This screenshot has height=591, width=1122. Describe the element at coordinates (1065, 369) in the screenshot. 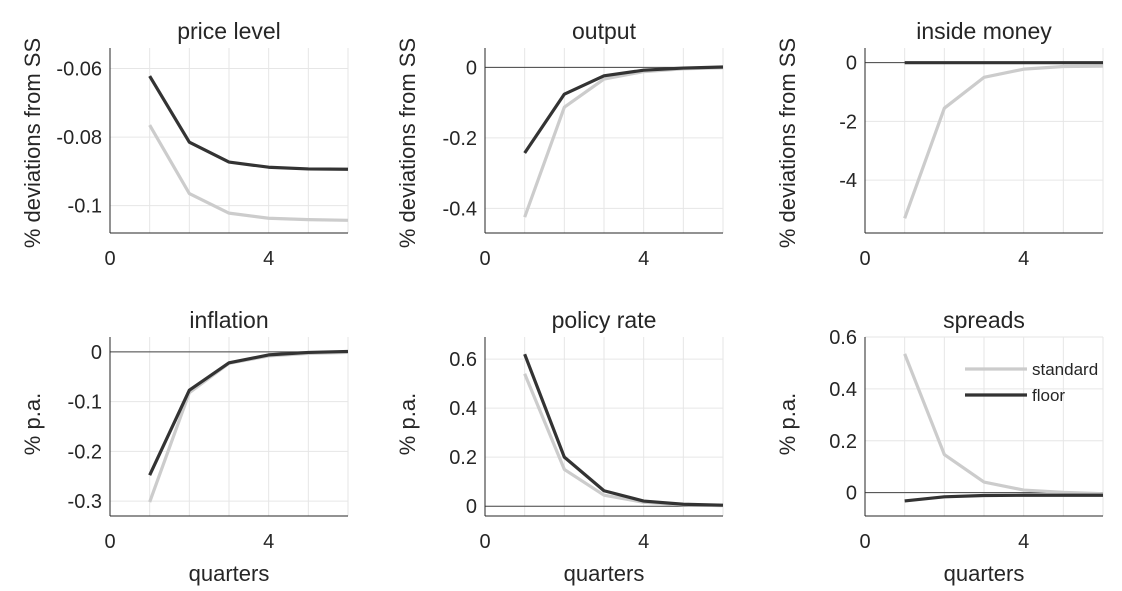

I see `legend-label-standard: standard` at that location.